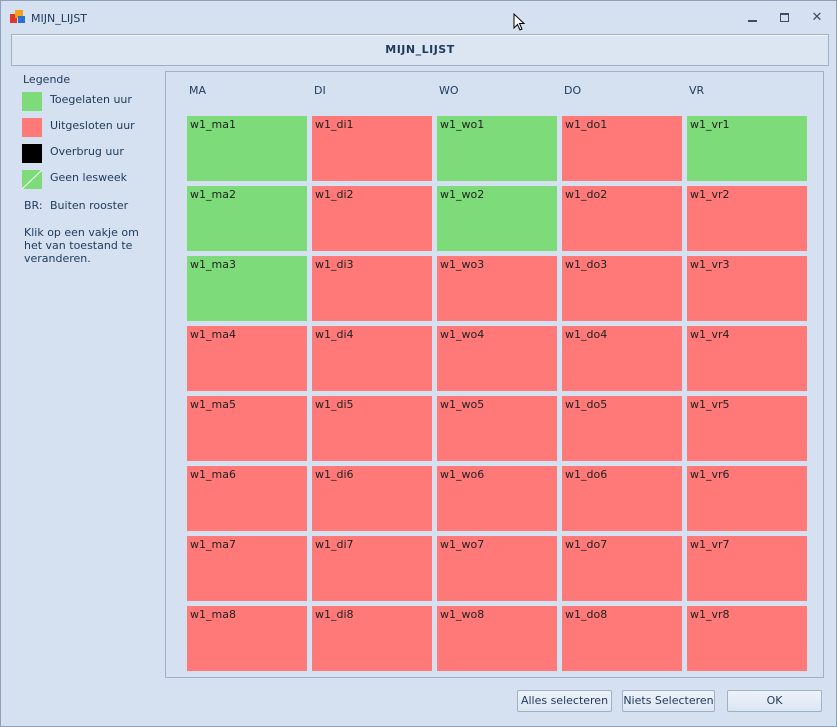 This screenshot has height=727, width=837. Describe the element at coordinates (497, 638) in the screenshot. I see `schedule-cell: w1_wo8` at that location.